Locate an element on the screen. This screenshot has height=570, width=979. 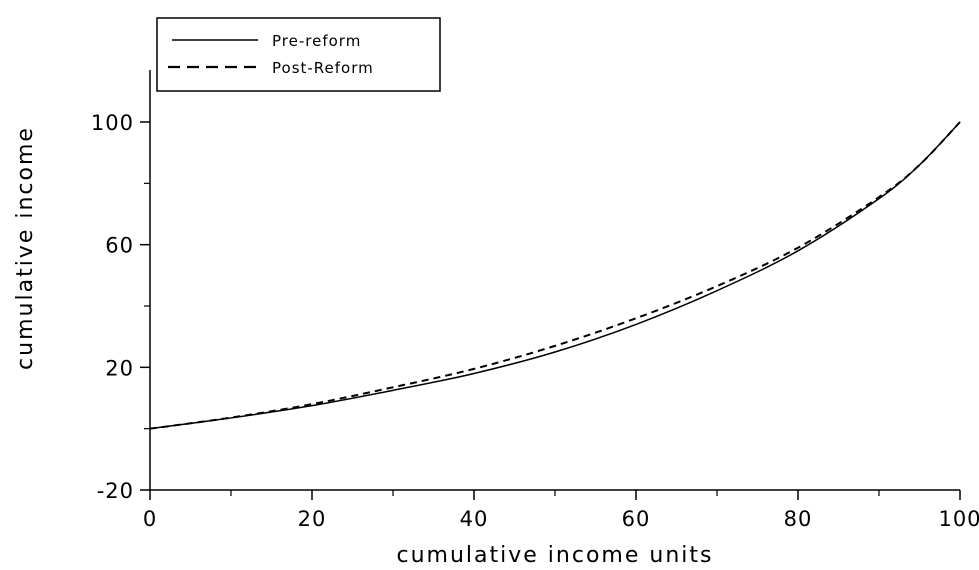
x-tick-label: 40 is located at coordinates (474, 519).